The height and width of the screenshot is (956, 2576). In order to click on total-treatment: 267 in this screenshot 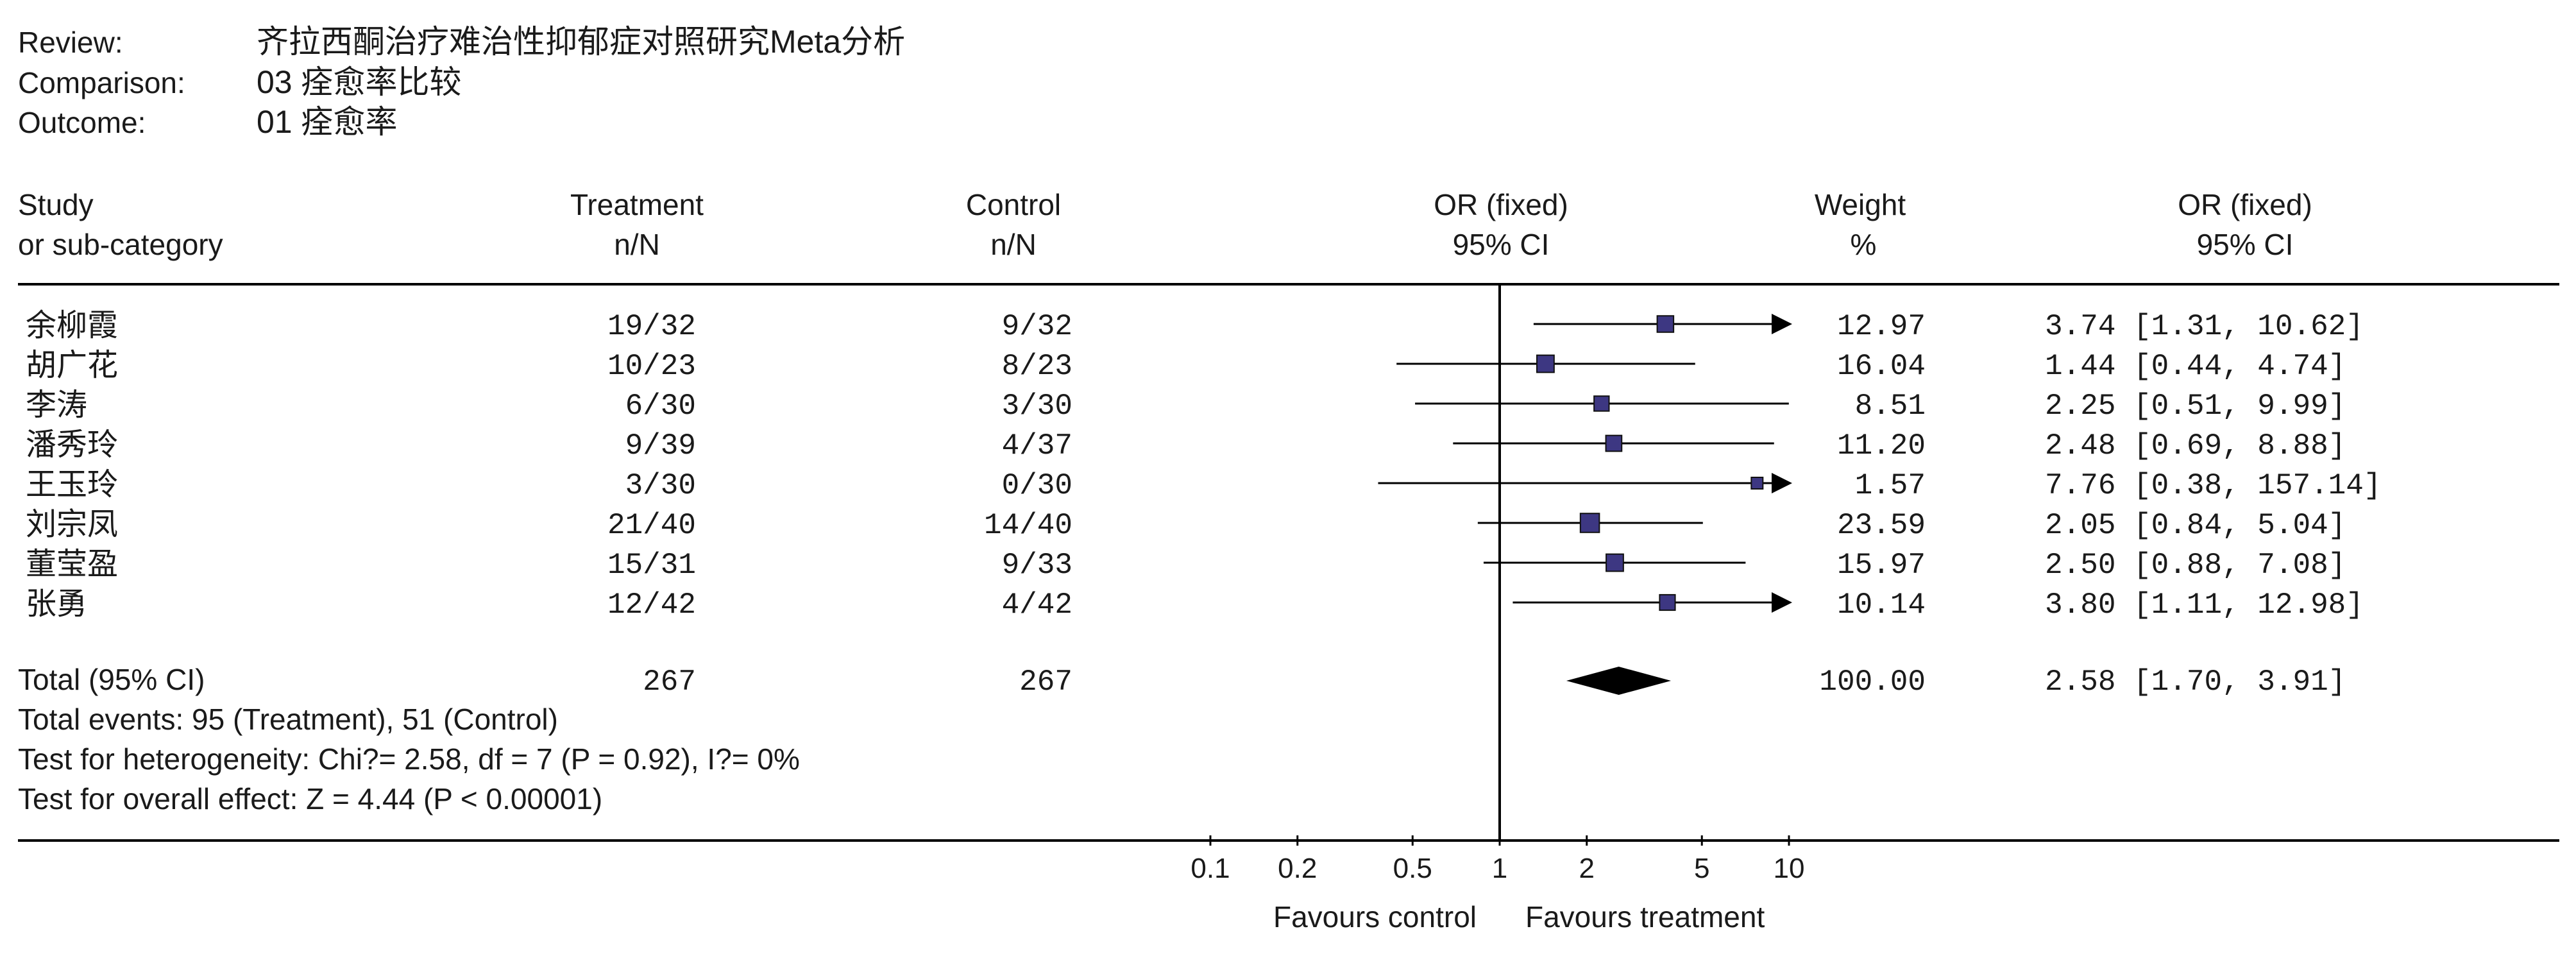, I will do `click(669, 682)`.